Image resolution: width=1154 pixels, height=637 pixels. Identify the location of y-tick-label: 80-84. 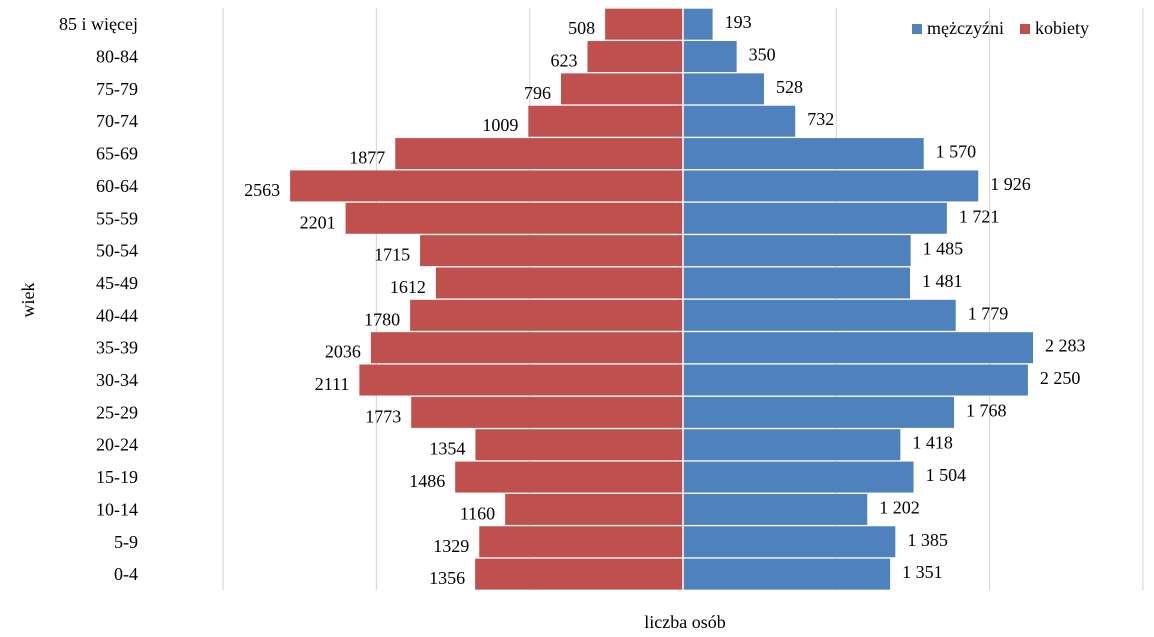
(117, 57).